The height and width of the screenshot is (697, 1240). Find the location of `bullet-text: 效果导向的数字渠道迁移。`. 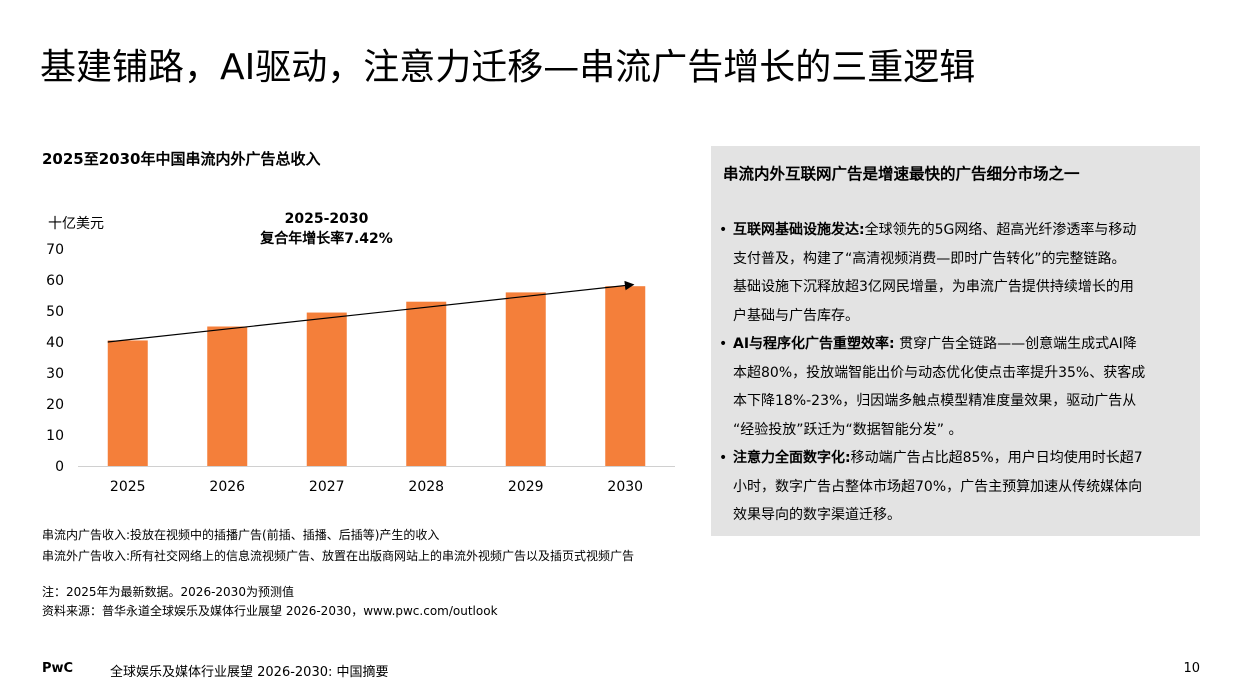

bullet-text: 效果导向的数字渠道迁移。 is located at coordinates (817, 515).